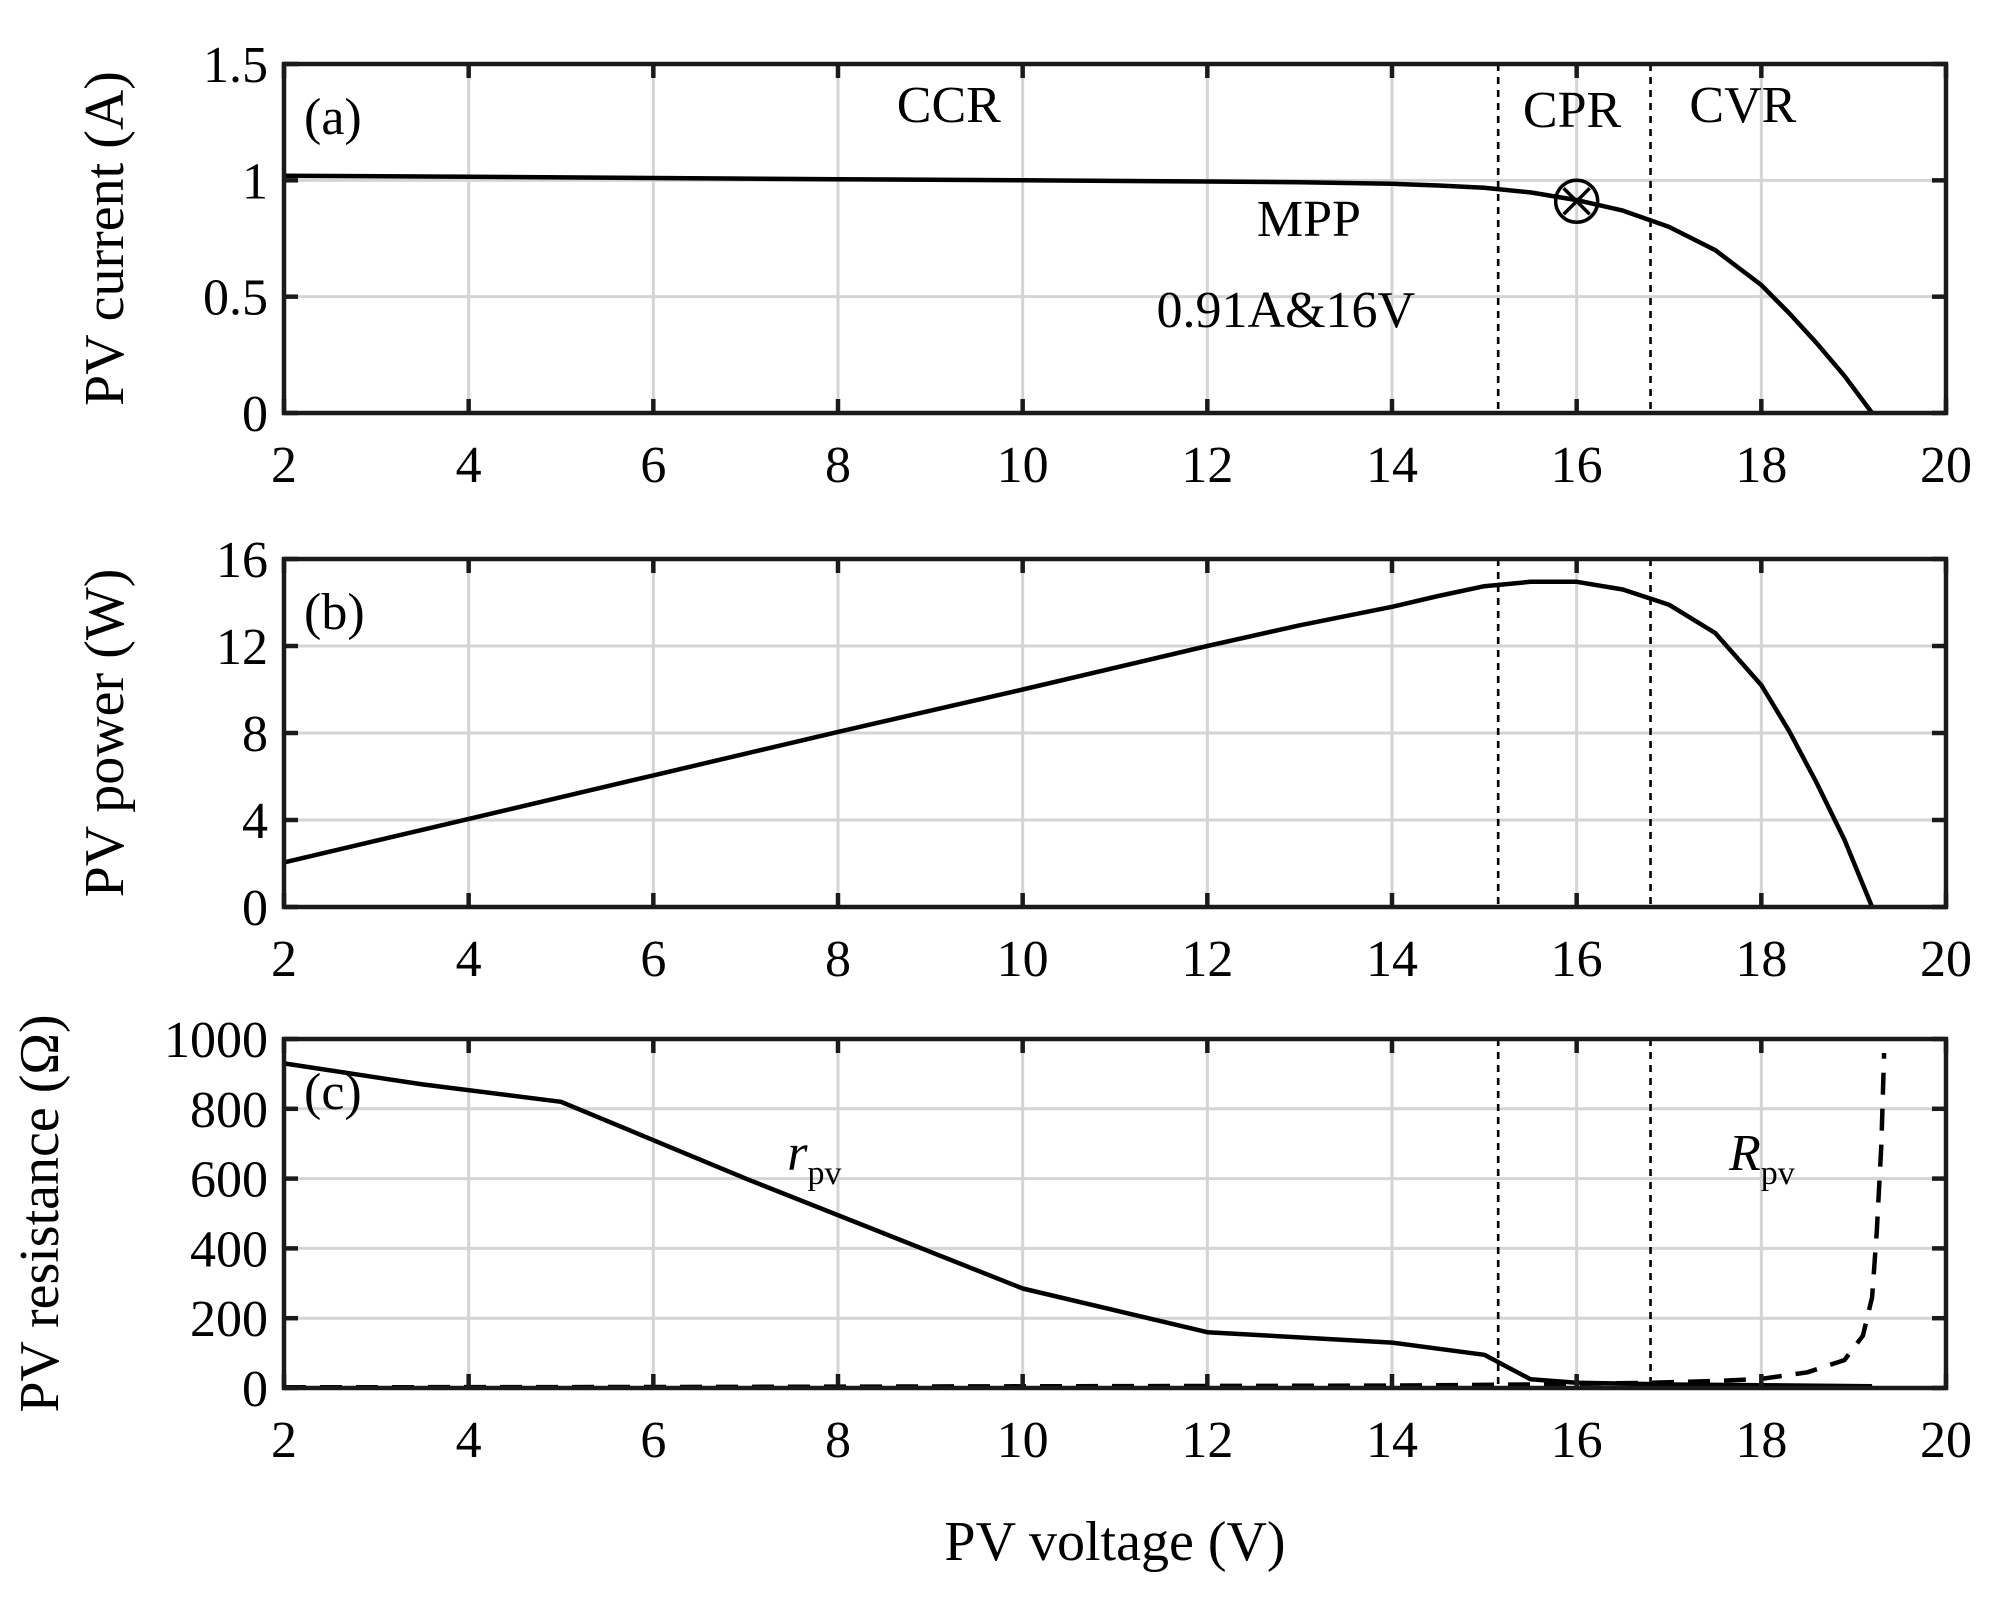 The image size is (2003, 1599). I want to click on panel-label: (b), so click(334, 612).